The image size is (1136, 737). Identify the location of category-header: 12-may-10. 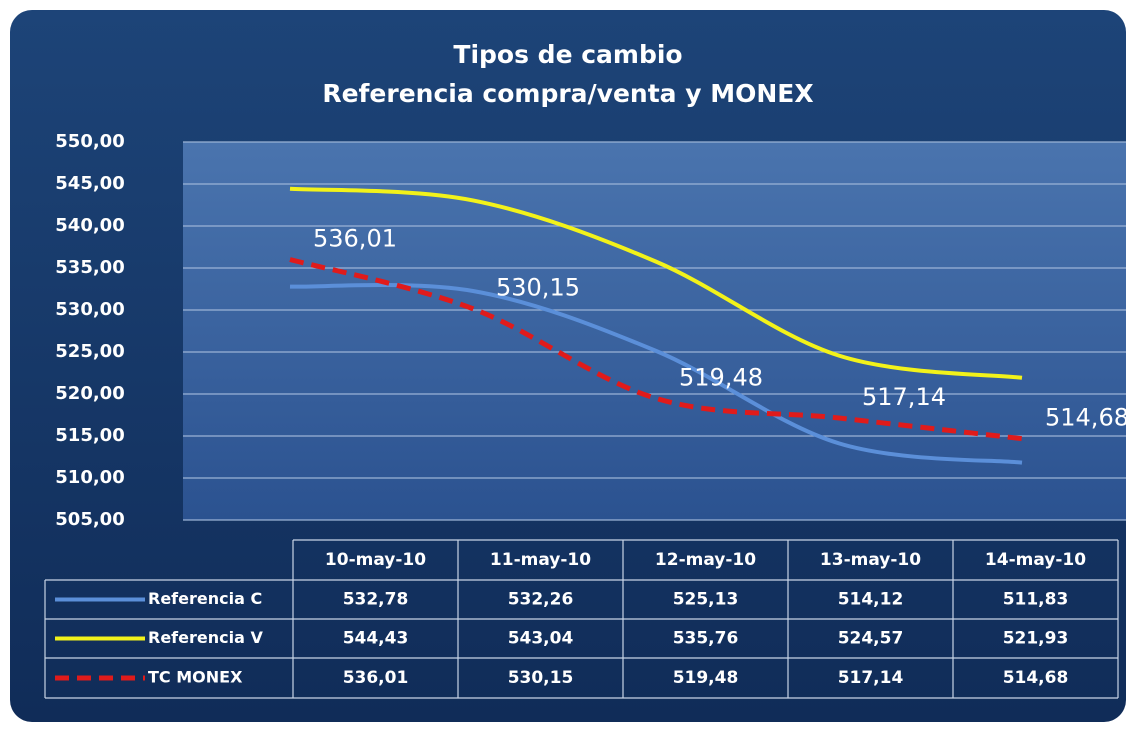
(705, 560).